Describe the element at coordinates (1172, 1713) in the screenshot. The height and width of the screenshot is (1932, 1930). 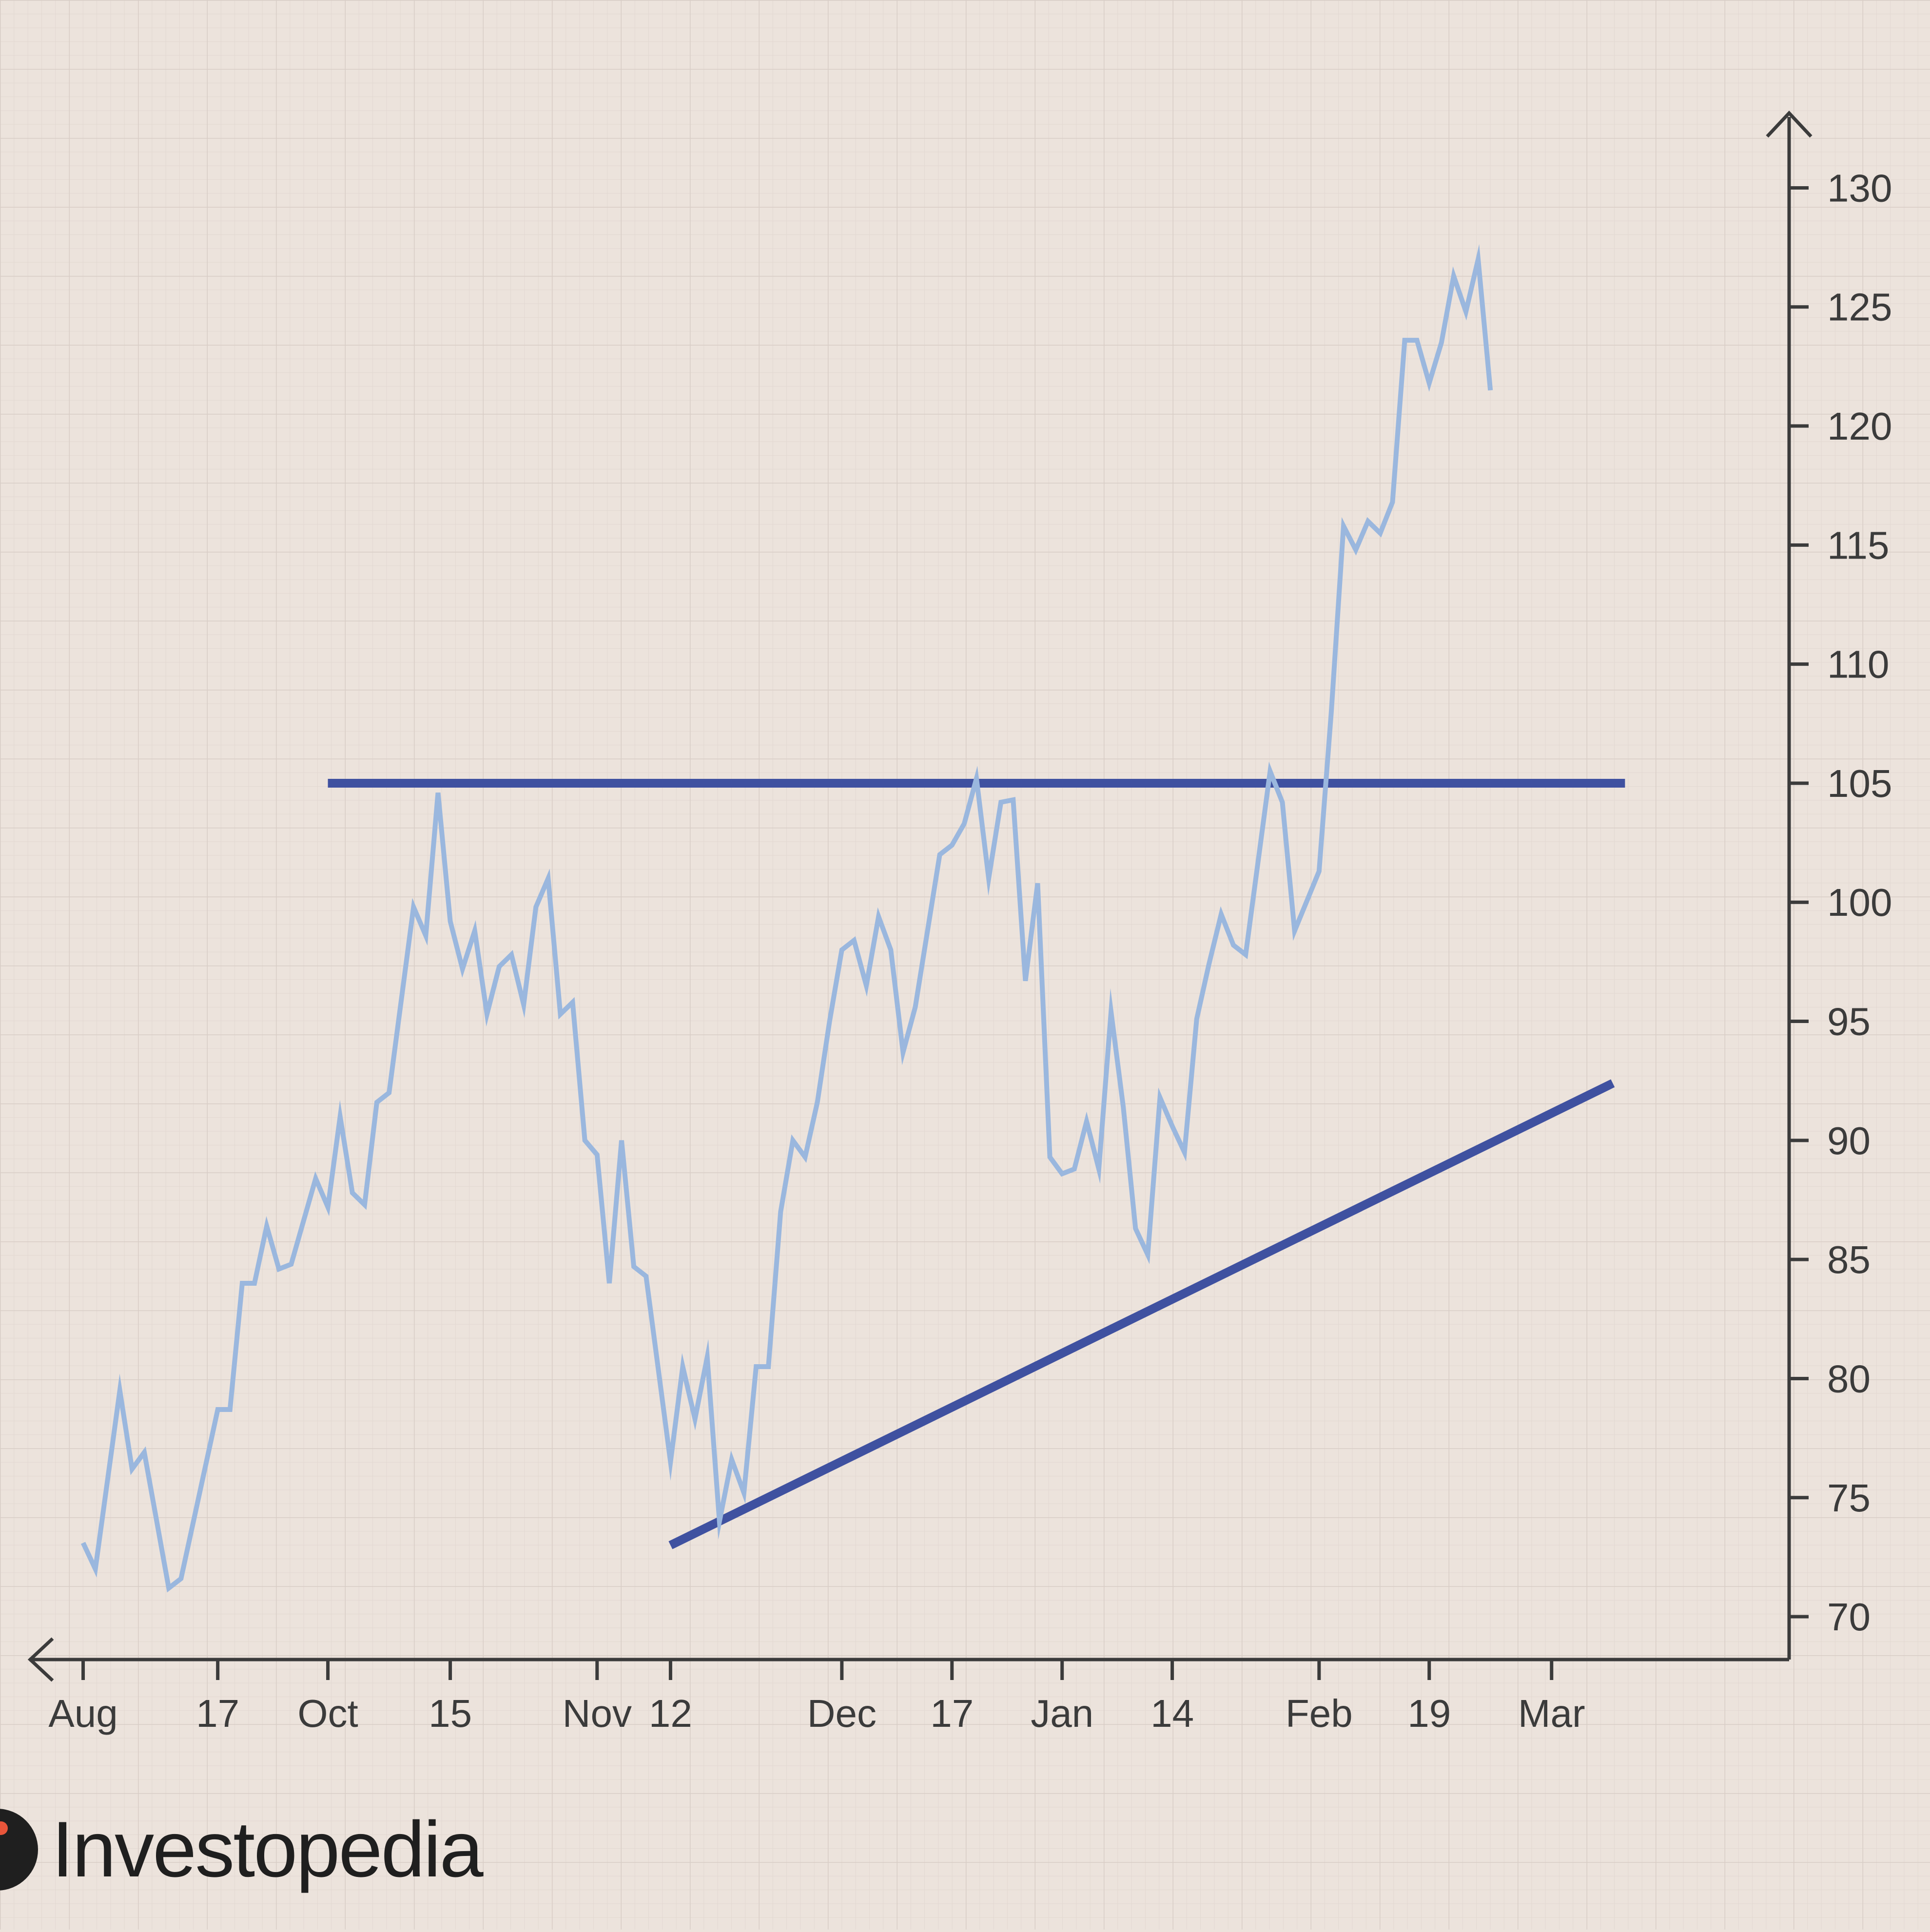
I see `x-tick-label: 14` at that location.